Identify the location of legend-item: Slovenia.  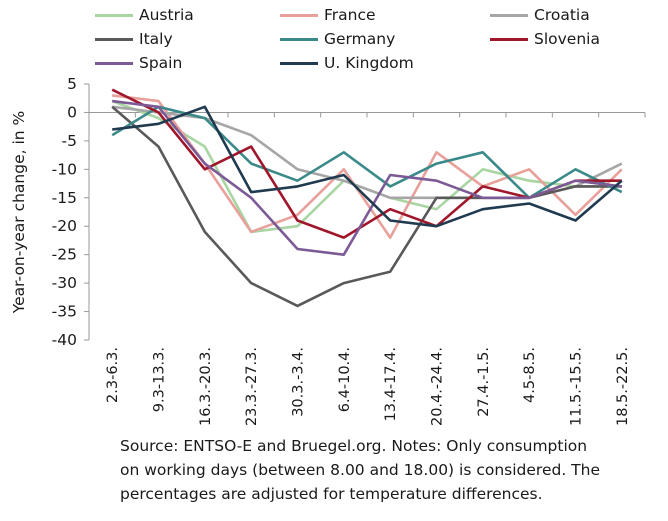
(545, 39).